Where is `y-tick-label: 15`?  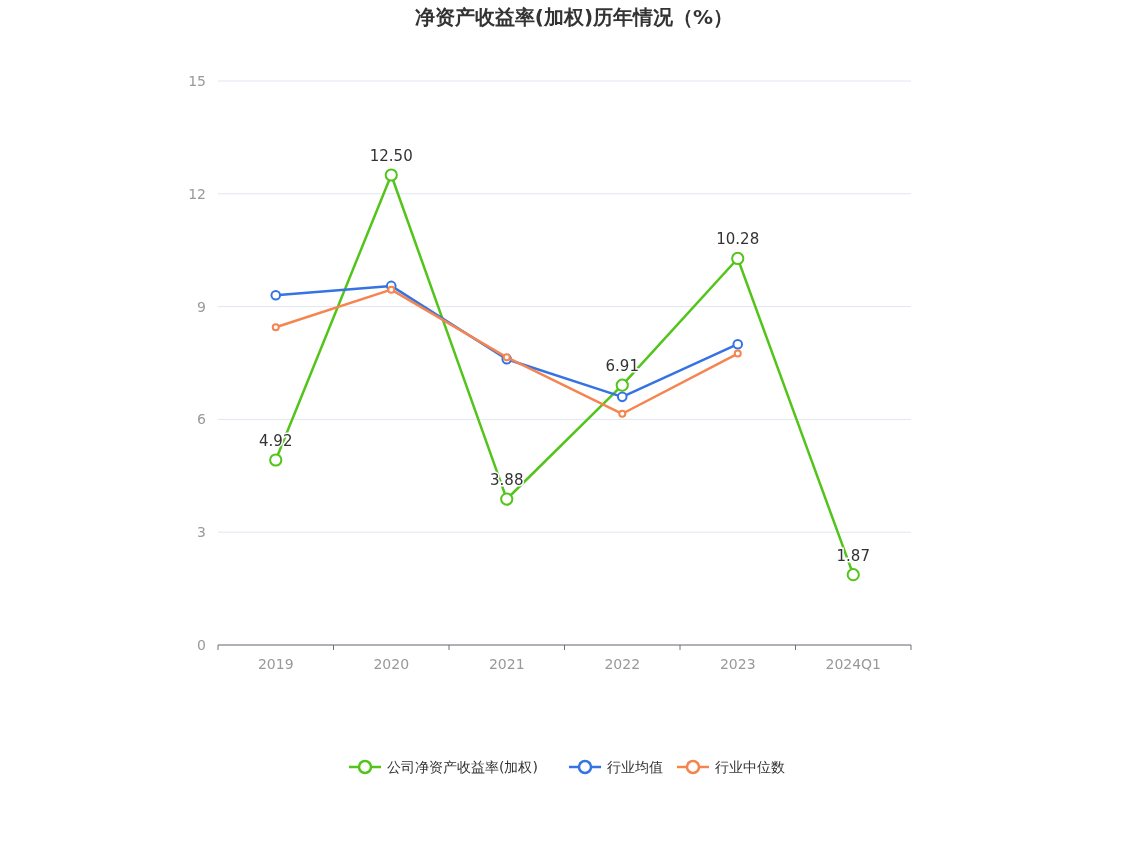 y-tick-label: 15 is located at coordinates (197, 81).